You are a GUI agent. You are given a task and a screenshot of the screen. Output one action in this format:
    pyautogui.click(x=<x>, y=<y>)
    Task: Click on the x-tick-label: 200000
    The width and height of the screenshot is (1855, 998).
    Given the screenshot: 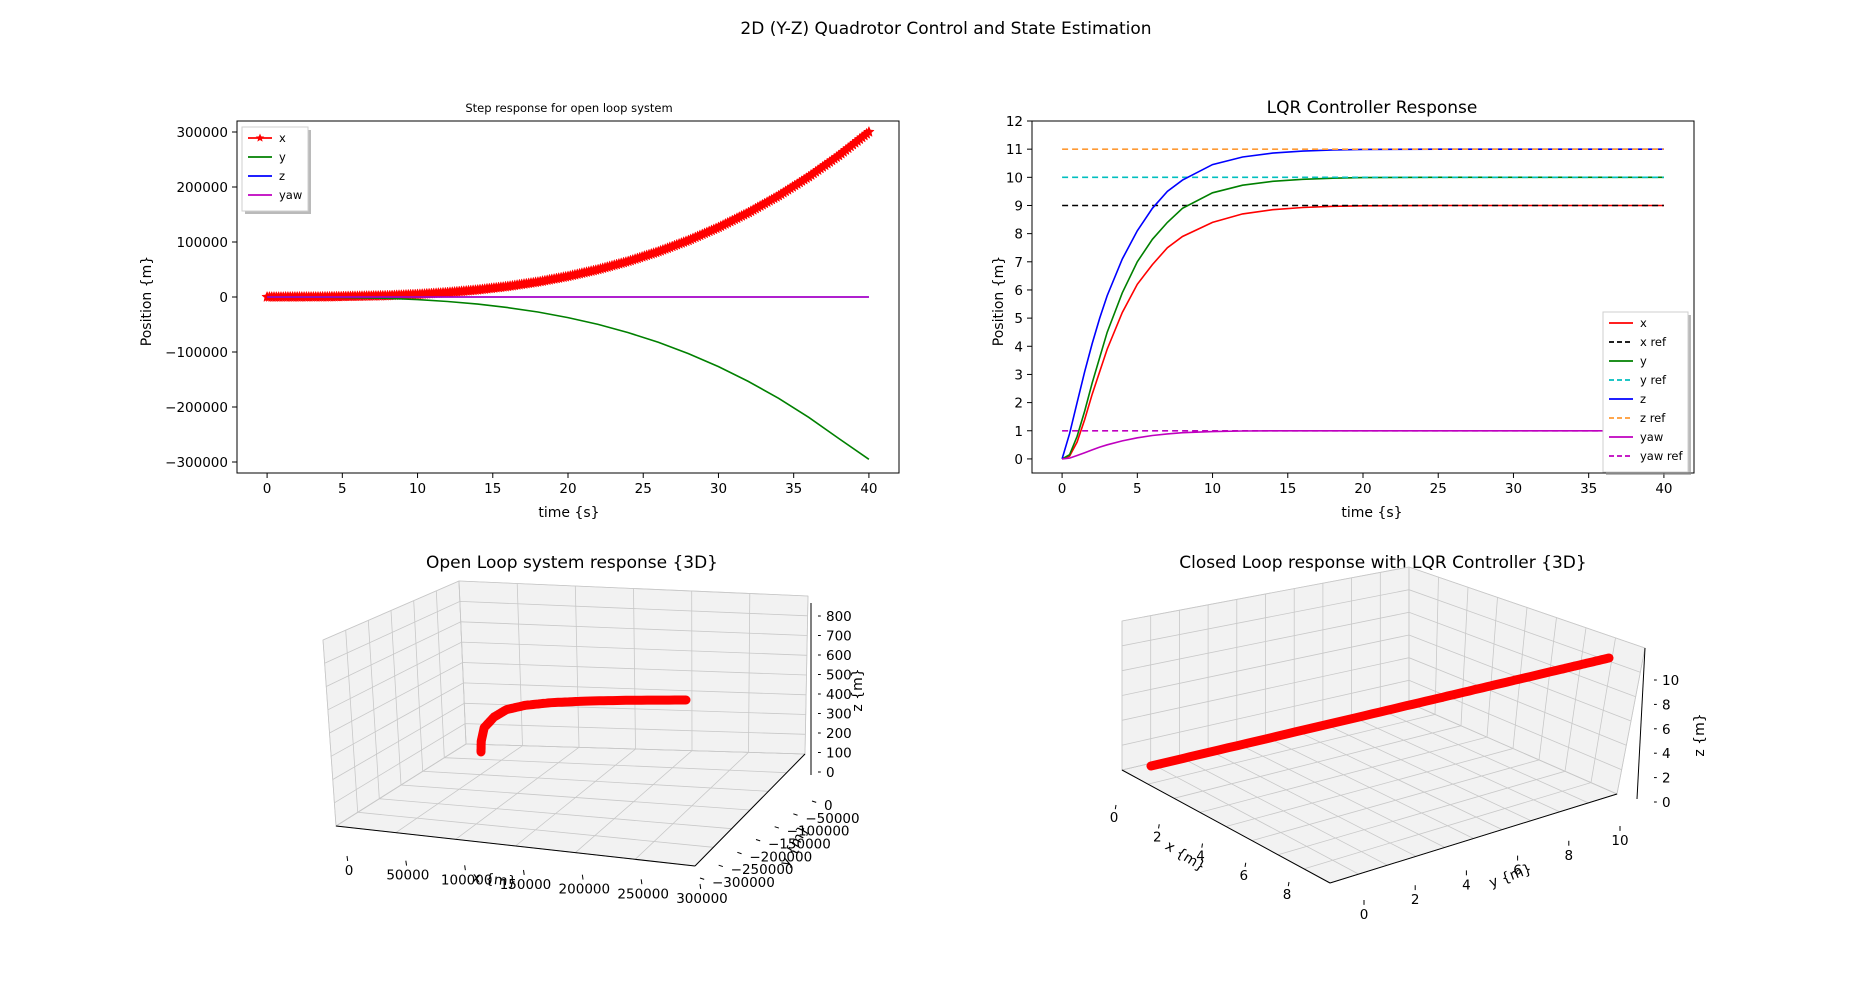 What is the action you would take?
    pyautogui.click(x=585, y=890)
    